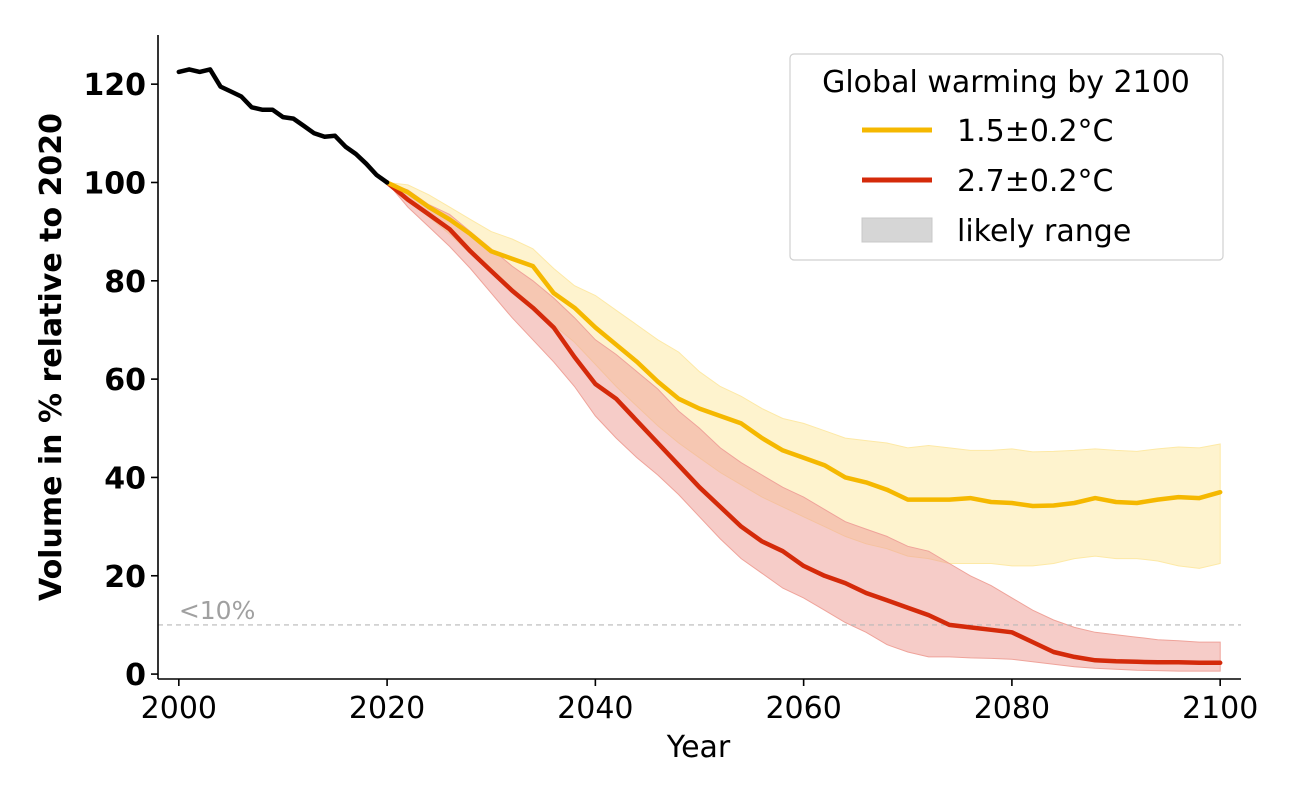 The width and height of the screenshot is (1300, 800). What do you see at coordinates (51, 357) in the screenshot?
I see `y-axis-label: Volume in % relative to 2020` at bounding box center [51, 357].